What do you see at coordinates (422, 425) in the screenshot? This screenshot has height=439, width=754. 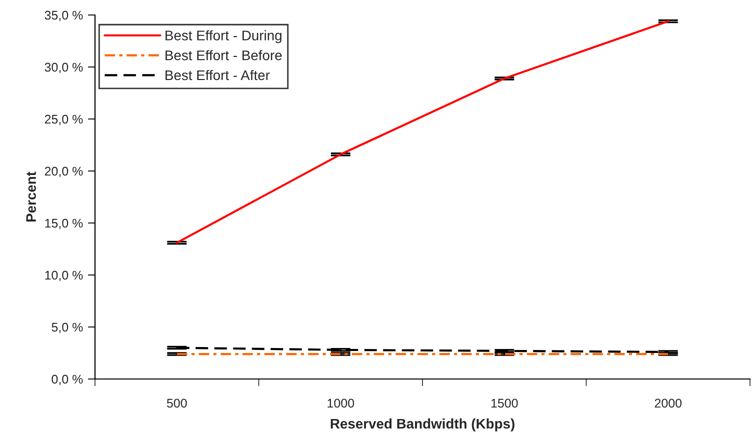 I see `x-axis-title: Reserved Bandwidth (Kbps)` at bounding box center [422, 425].